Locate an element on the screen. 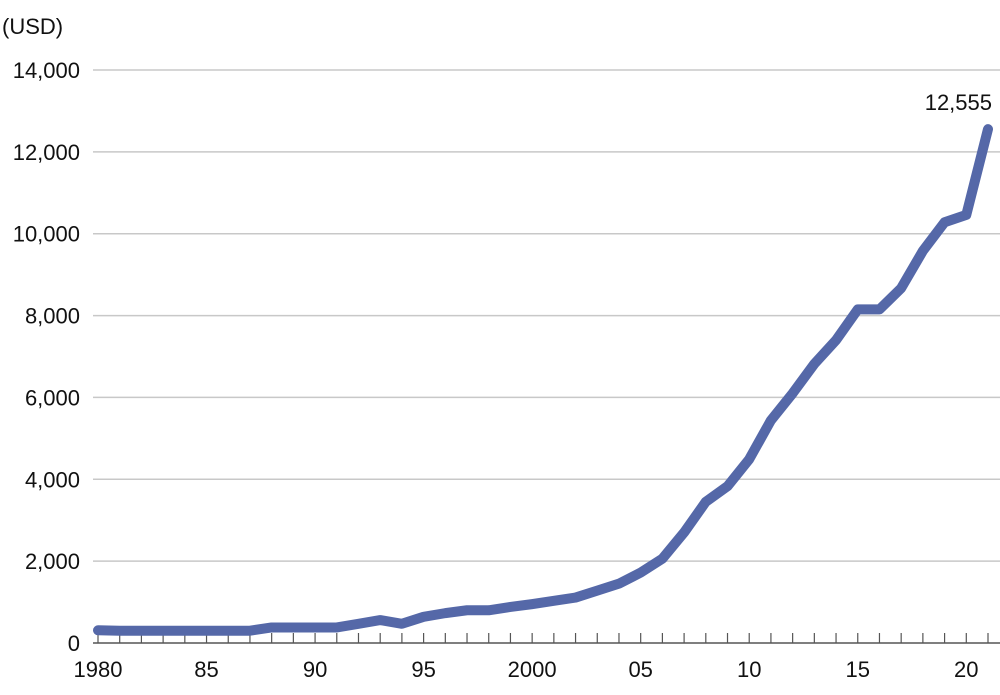 Image resolution: width=1000 pixels, height=695 pixels. x-tick-label: 95 is located at coordinates (423, 669).